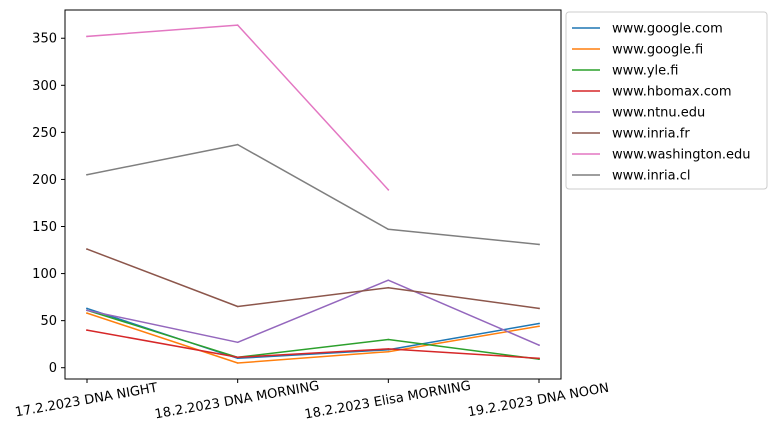 This screenshot has width=775, height=444. I want to click on legend-label: www.ntnu.edu, so click(658, 113).